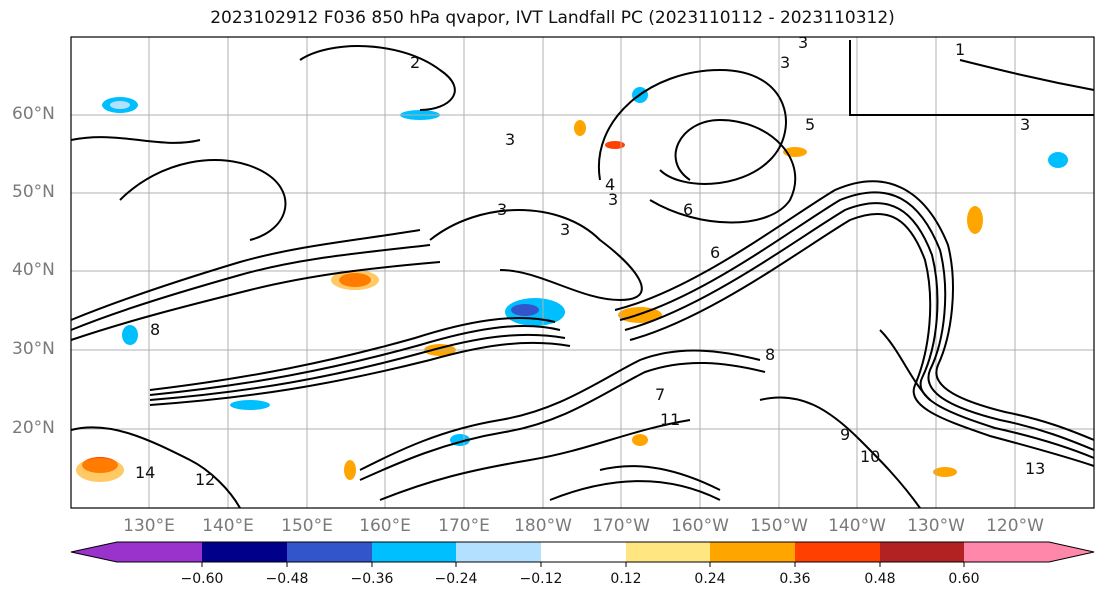 The height and width of the screenshot is (601, 1105). What do you see at coordinates (626, 579) in the screenshot?
I see `colorbar-tick-label: 0.12` at bounding box center [626, 579].